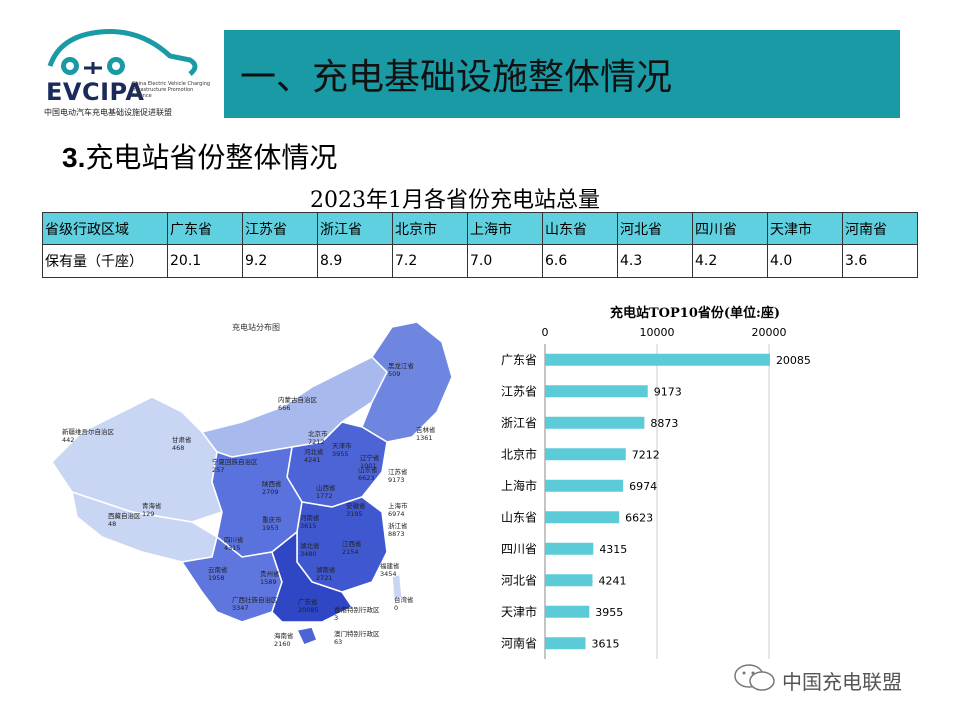 The height and width of the screenshot is (720, 960). What do you see at coordinates (178, 448) in the screenshot?
I see `map-label-value: 468` at bounding box center [178, 448].